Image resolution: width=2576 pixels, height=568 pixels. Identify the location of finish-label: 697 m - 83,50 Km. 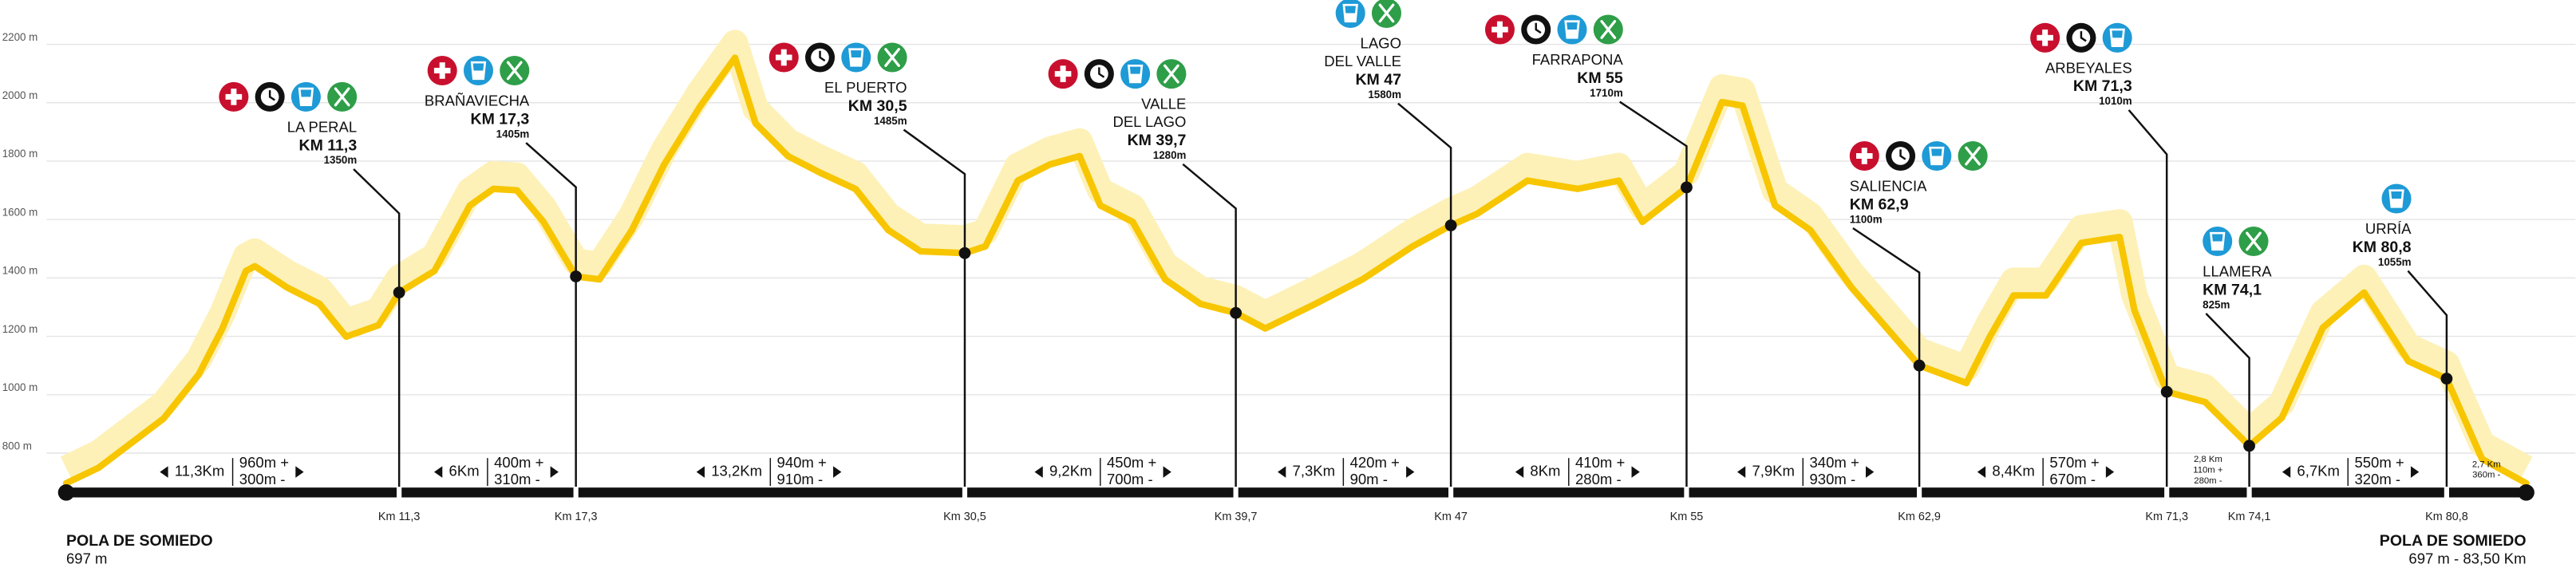
(2467, 558).